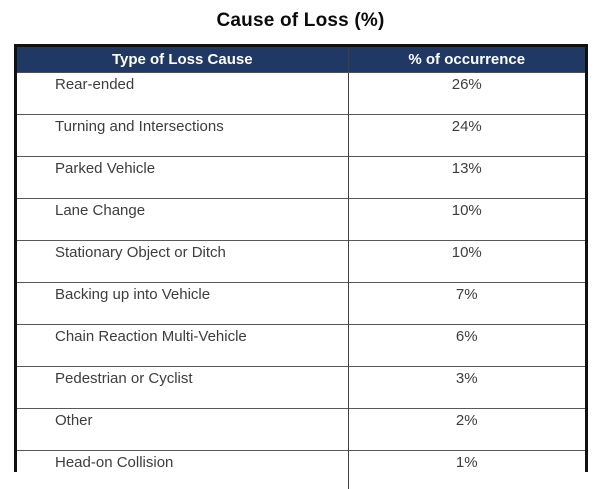 This screenshot has height=489, width=601. What do you see at coordinates (466, 93) in the screenshot?
I see `cell-pct: 26%` at bounding box center [466, 93].